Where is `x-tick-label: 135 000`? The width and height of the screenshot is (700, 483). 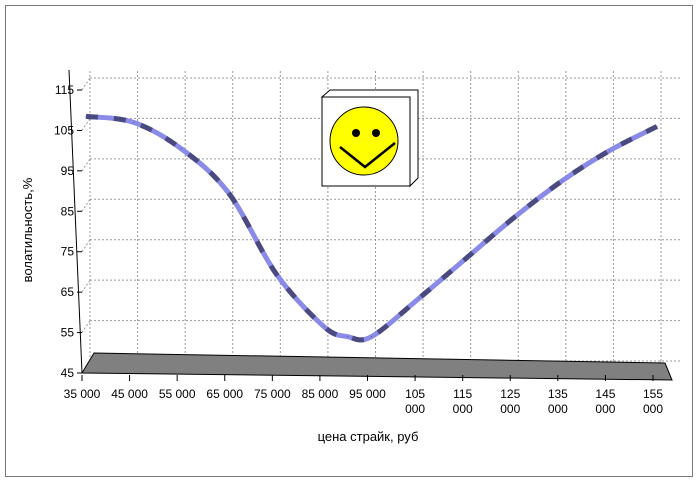
x-tick-label: 135 000 is located at coordinates (558, 401).